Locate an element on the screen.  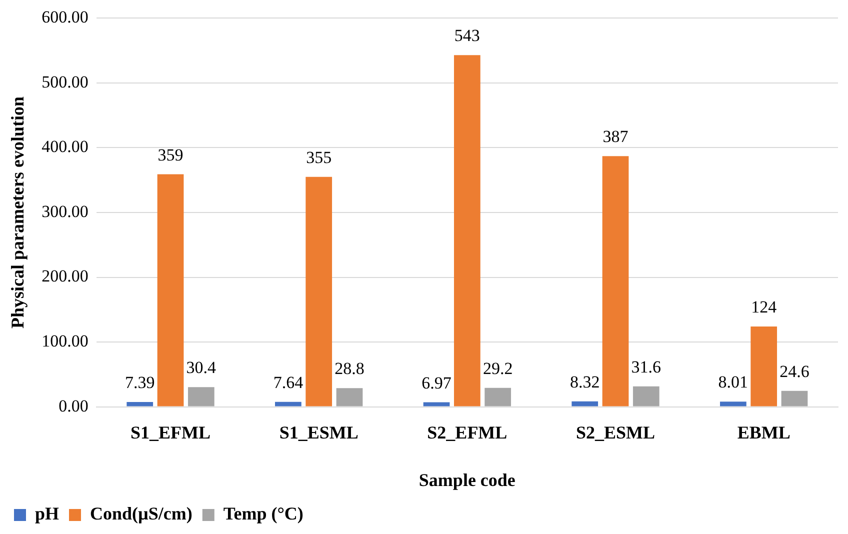
y-axis-title: Physical parameters evolution is located at coordinates (17, 212).